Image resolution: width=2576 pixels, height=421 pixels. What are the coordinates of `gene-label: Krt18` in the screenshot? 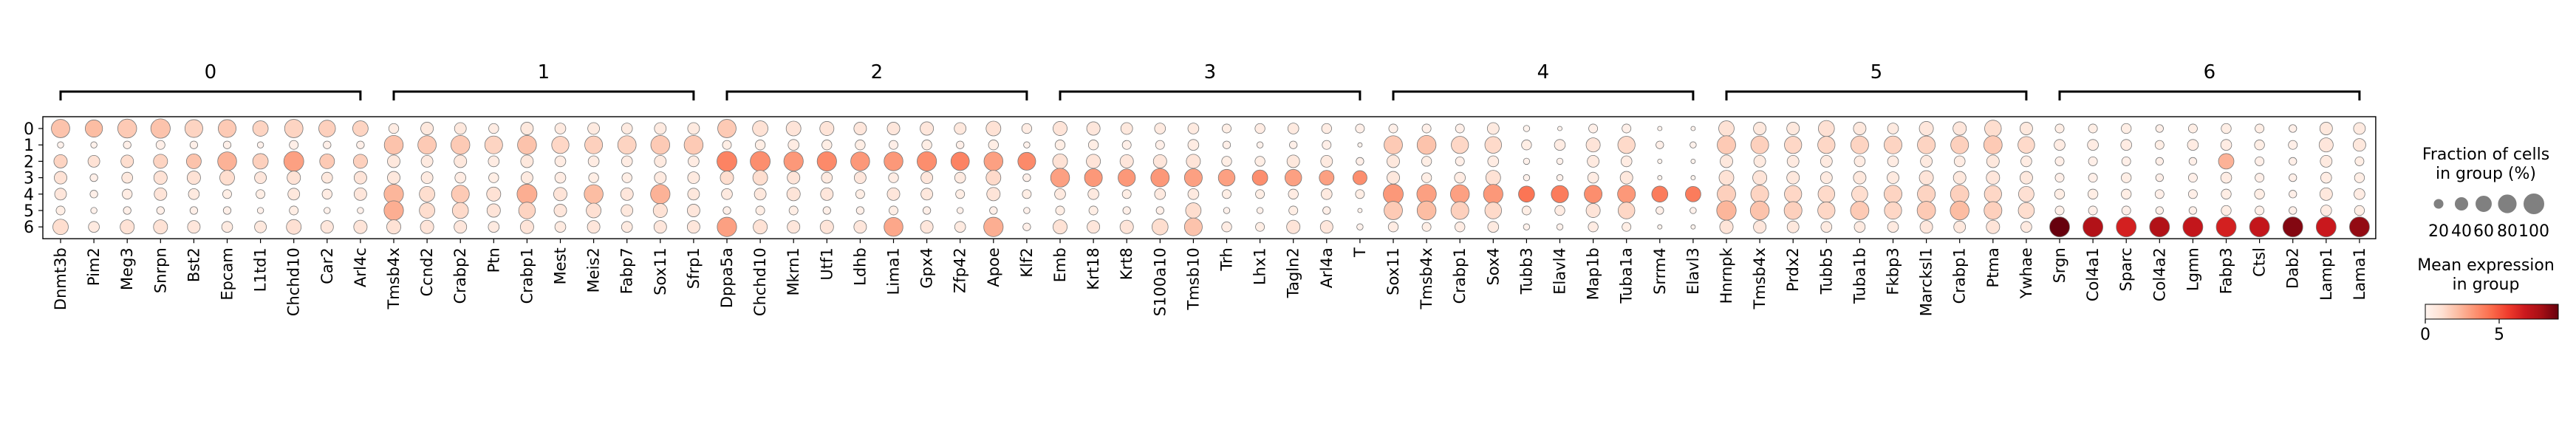 It's located at (1093, 268).